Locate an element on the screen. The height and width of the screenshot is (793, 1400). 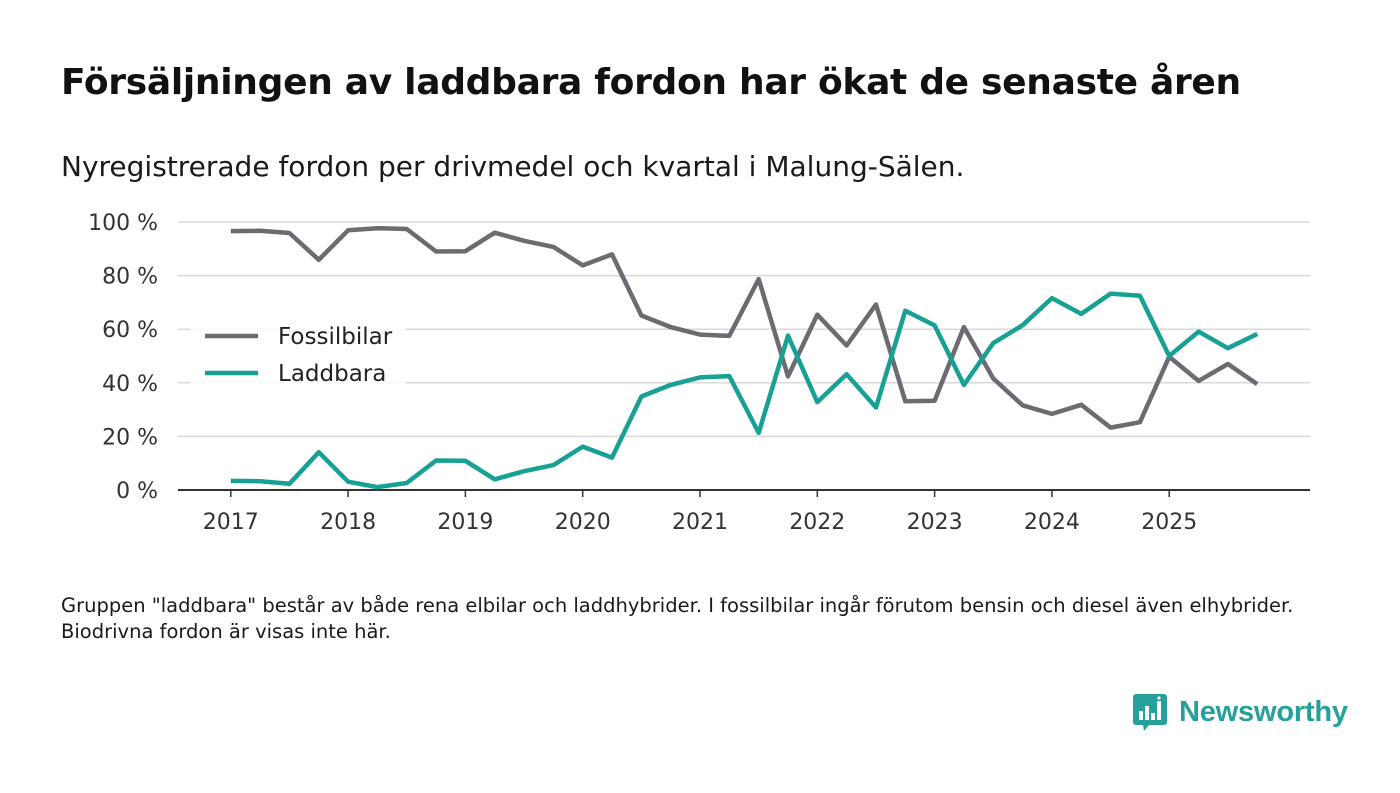
x-tick-label: 2021 is located at coordinates (700, 522).